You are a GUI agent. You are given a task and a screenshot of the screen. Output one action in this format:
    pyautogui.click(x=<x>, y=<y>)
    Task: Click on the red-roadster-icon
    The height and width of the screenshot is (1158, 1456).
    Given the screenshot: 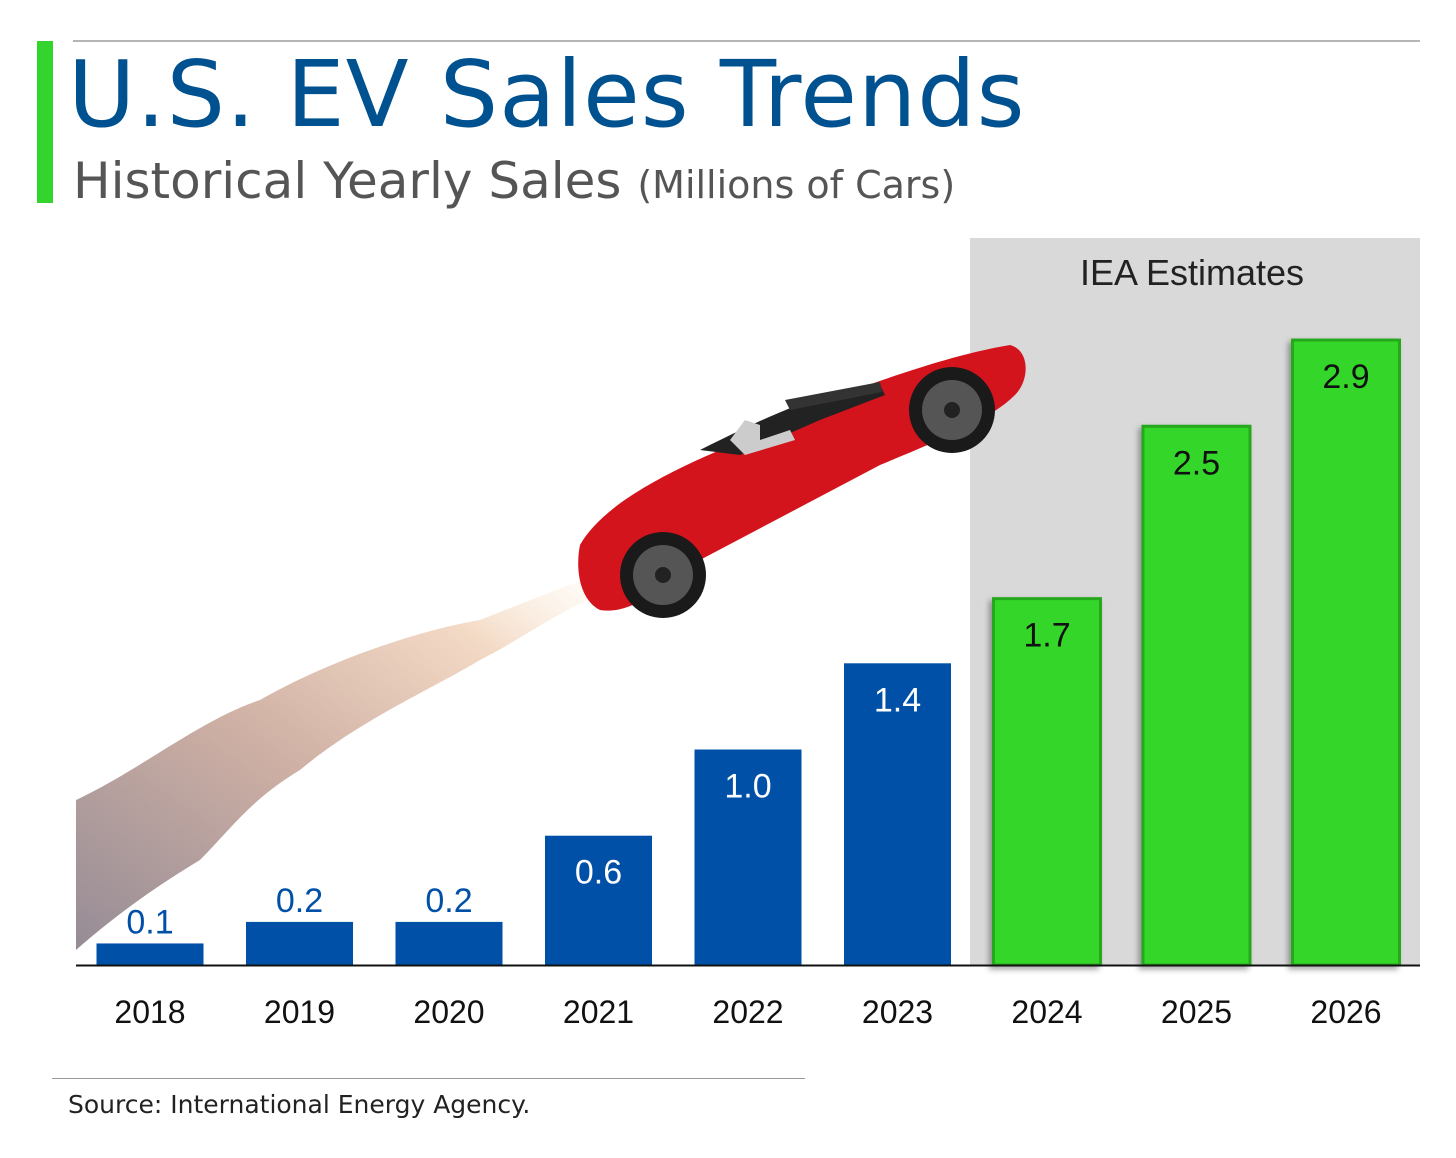 What is the action you would take?
    pyautogui.click(x=802, y=481)
    